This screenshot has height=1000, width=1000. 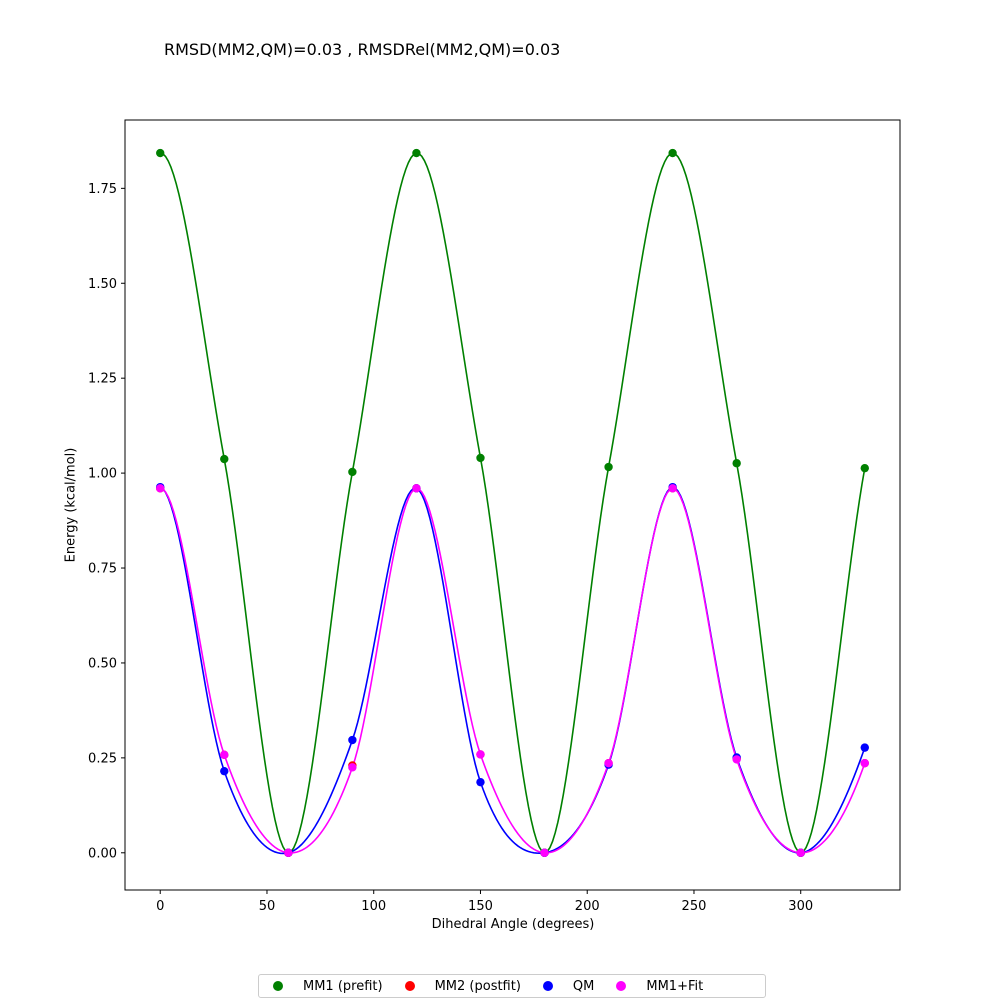 What do you see at coordinates (267, 906) in the screenshot?
I see `x-tick-label: 50` at bounding box center [267, 906].